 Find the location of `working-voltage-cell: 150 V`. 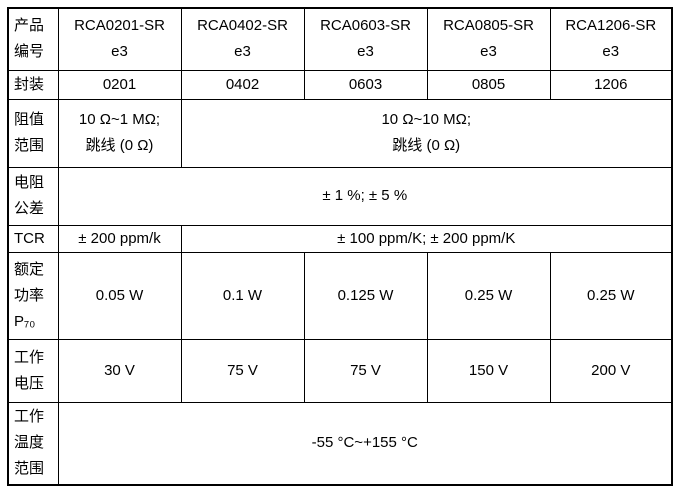

working-voltage-cell: 150 V is located at coordinates (488, 370).